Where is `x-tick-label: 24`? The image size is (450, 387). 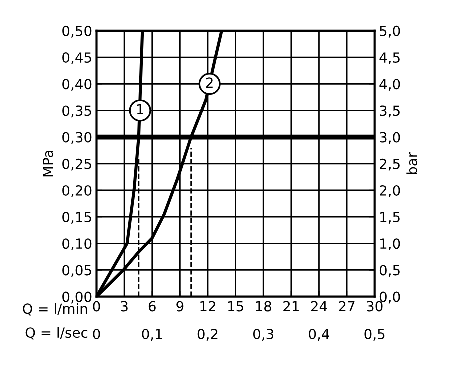
x-tick-label: 24 is located at coordinates (319, 306).